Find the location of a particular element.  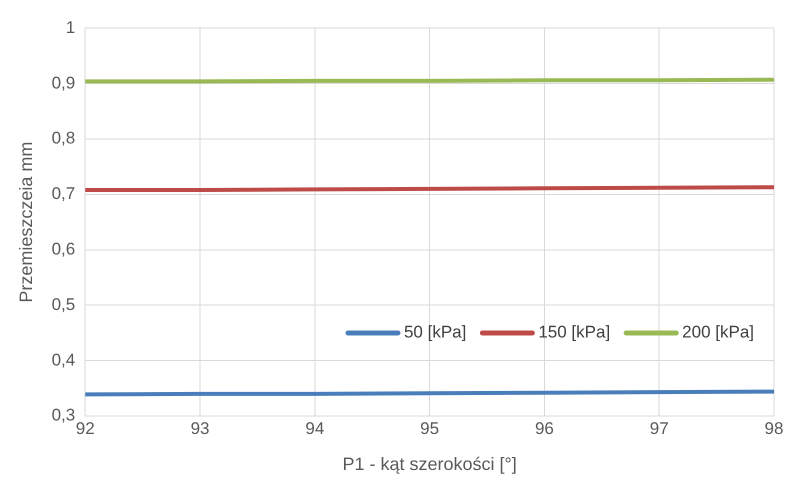

legend-label: 200 [kPa] is located at coordinates (718, 332).